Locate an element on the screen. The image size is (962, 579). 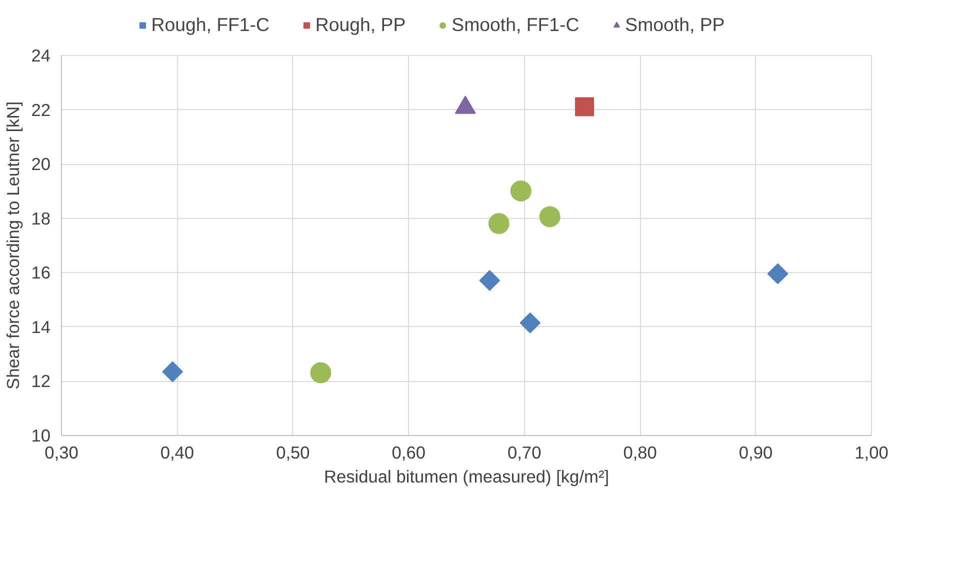
y-tick-label: 24 is located at coordinates (41, 56).